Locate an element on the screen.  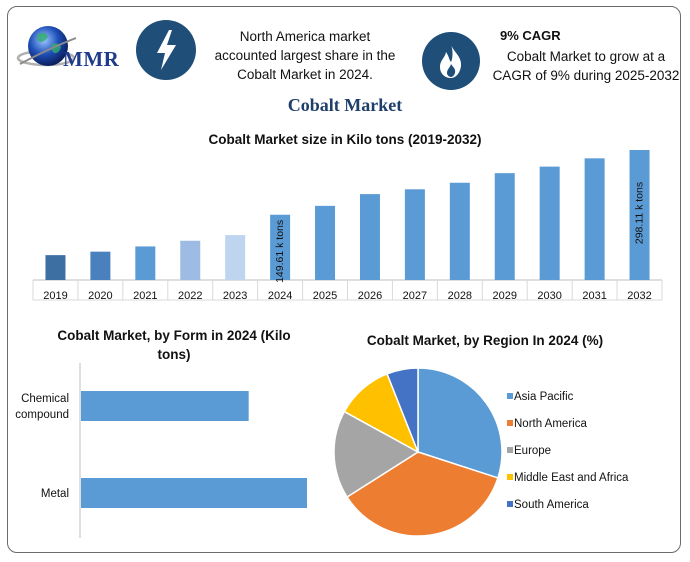
region-chart-title: Cobalt Market, by Region In 2024 (%) is located at coordinates (485, 340).